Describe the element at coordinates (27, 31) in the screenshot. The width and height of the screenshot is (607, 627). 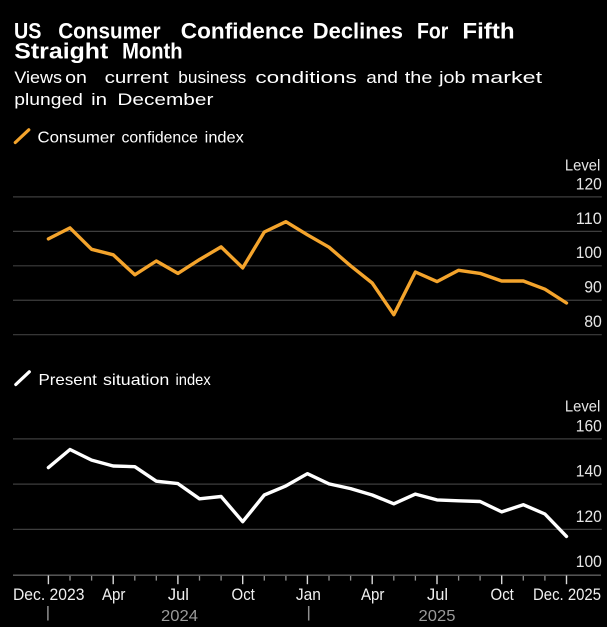
I see `svg-text: US` at that location.